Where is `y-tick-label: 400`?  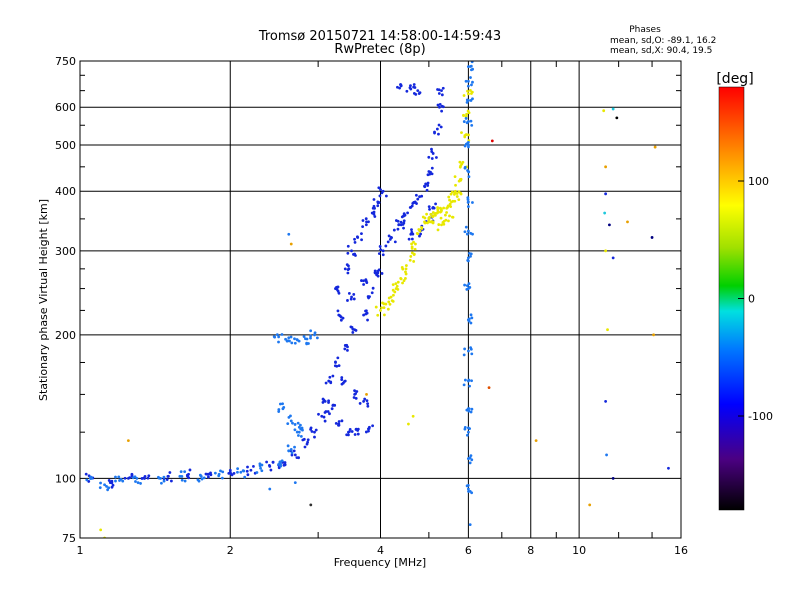
y-tick-label: 400 is located at coordinates (65, 191).